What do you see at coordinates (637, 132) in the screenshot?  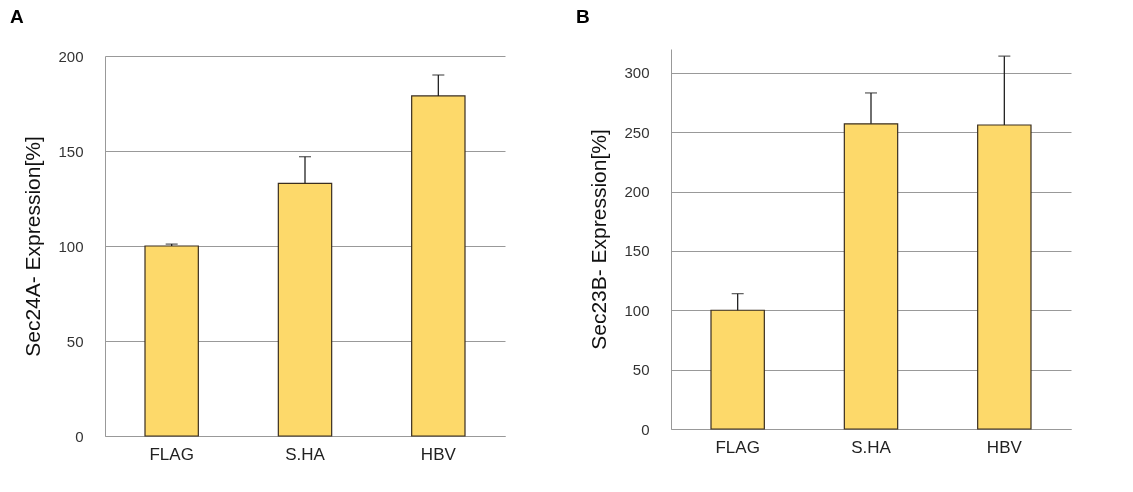 I see `y-tick-label: 250` at bounding box center [637, 132].